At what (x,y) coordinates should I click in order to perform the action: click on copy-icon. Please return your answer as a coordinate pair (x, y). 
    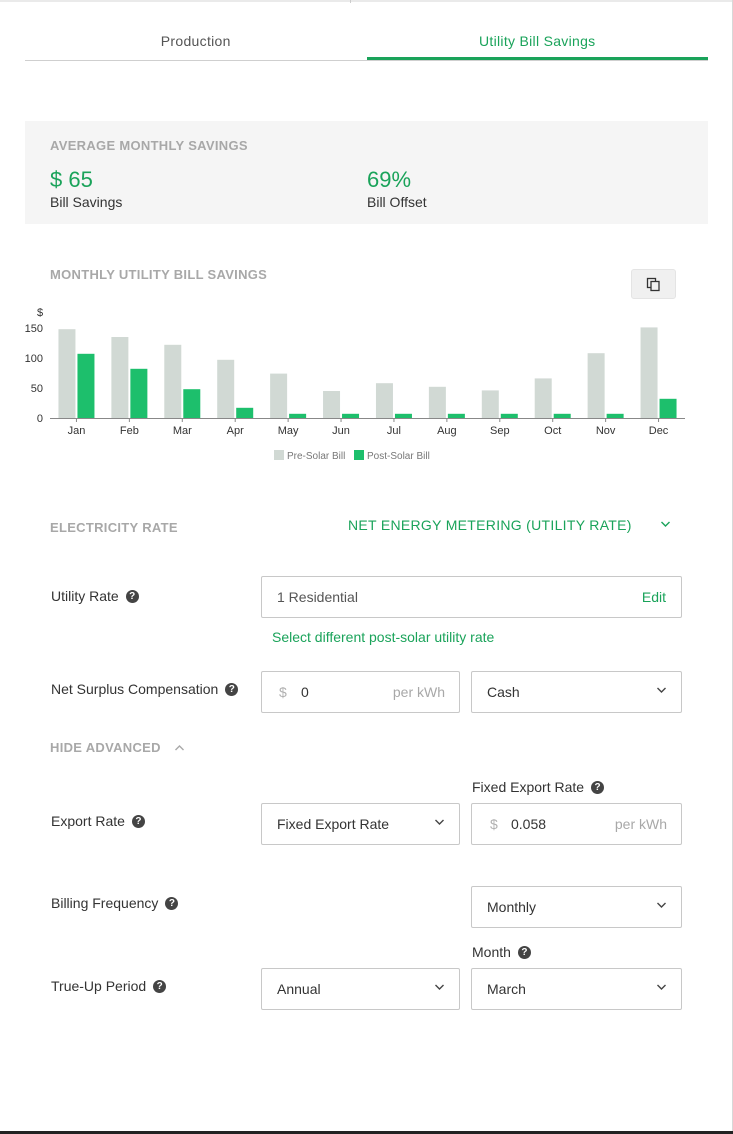
    Looking at the image, I should click on (653, 284).